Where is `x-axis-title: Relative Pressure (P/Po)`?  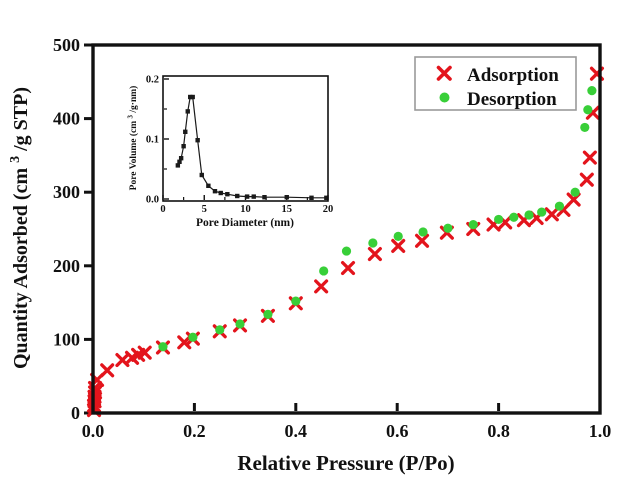 x-axis-title: Relative Pressure (P/Po) is located at coordinates (345, 463).